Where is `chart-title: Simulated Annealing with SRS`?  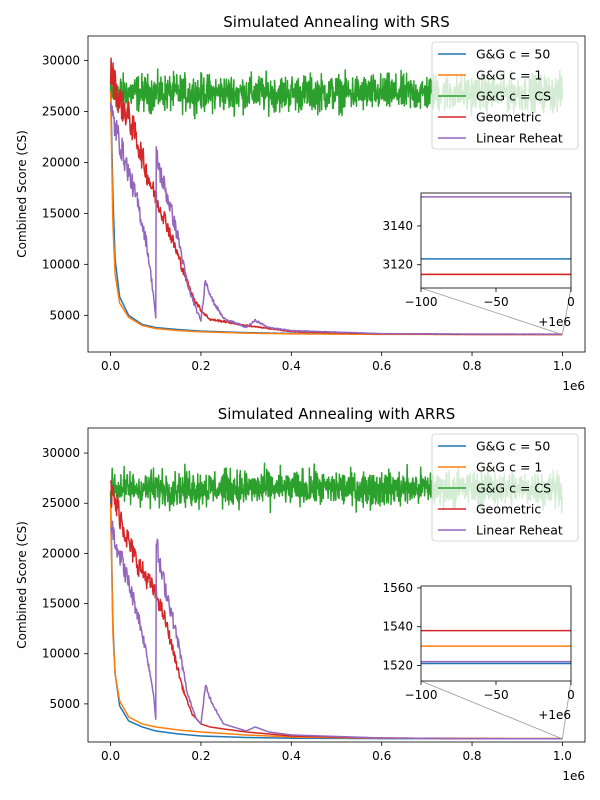
chart-title: Simulated Annealing with SRS is located at coordinates (336, 22).